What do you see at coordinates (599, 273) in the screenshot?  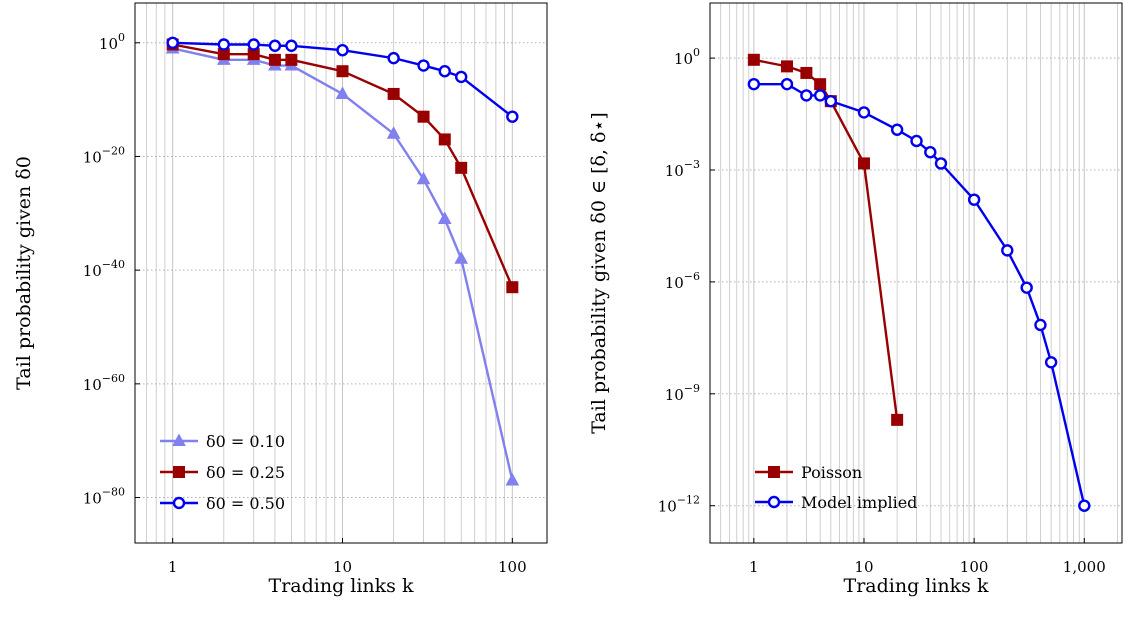 I see `y-axis-label: Tail probability given δ0 ∈ [δ, δ⋆]` at bounding box center [599, 273].